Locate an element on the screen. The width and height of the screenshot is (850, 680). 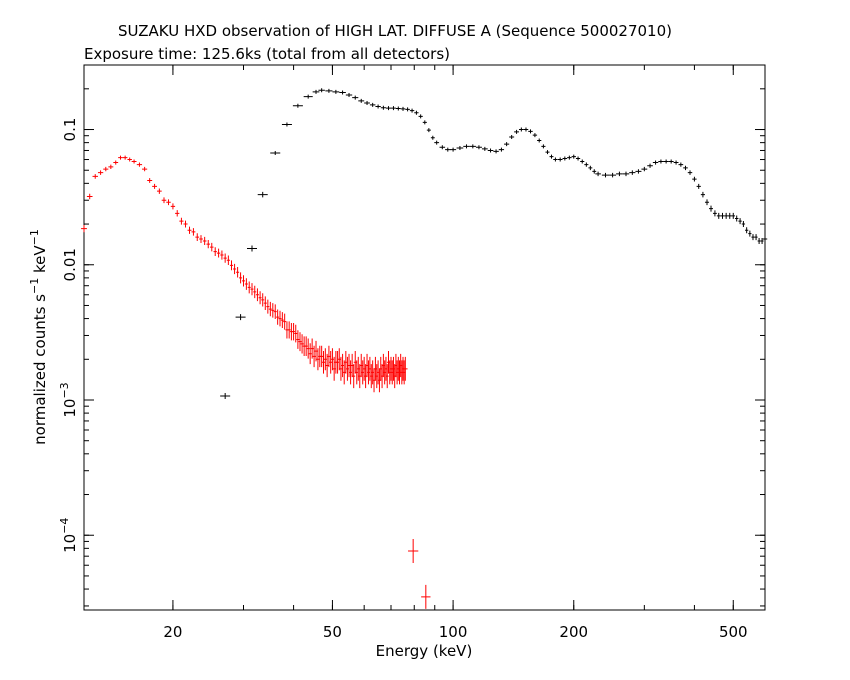
x-tick-label: 200 is located at coordinates (573, 632).